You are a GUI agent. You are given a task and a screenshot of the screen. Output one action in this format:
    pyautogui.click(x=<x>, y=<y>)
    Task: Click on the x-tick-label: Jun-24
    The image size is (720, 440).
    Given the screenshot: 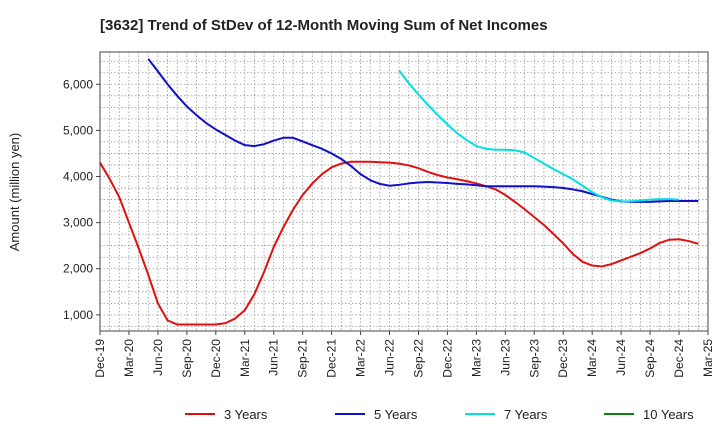 What is the action you would take?
    pyautogui.click(x=621, y=357)
    